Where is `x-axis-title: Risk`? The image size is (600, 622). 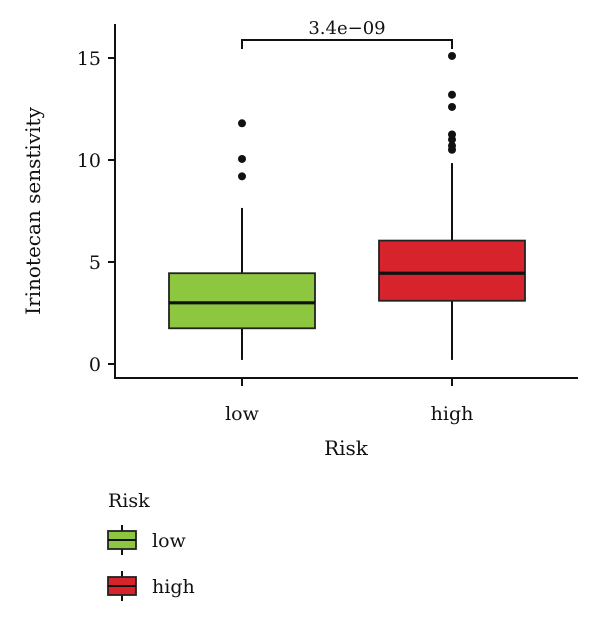
x-axis-title: Risk is located at coordinates (346, 448).